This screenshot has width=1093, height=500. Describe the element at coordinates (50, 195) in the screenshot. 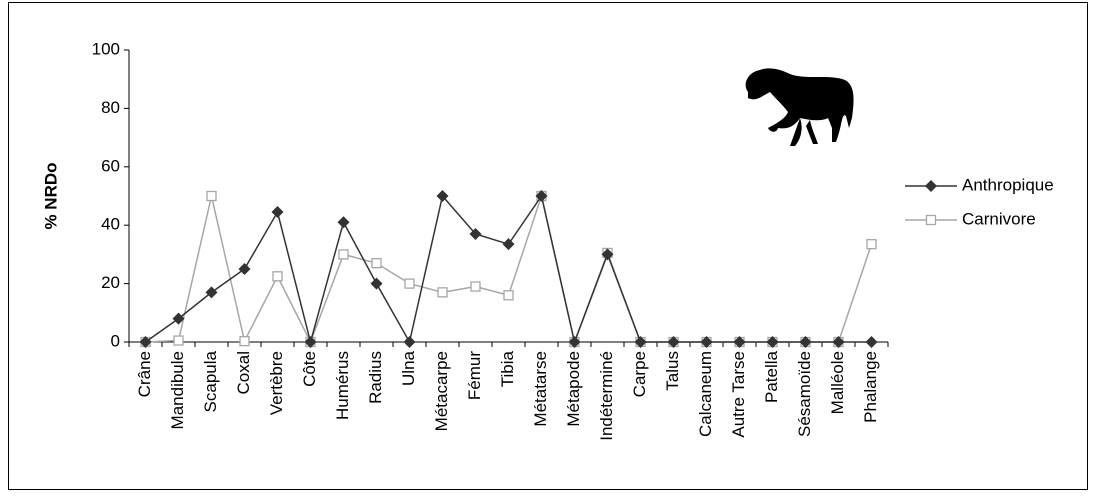

I see `y-axis-label: % NRDo` at that location.